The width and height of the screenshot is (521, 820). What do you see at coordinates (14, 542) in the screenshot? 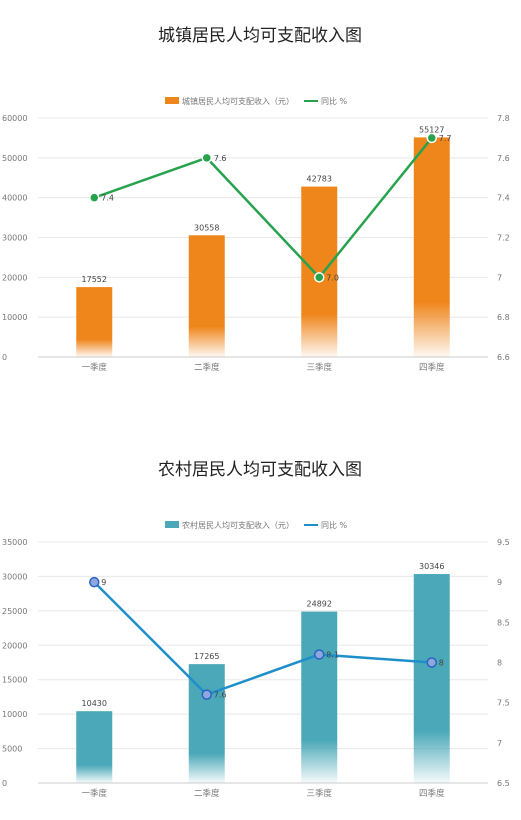
I see `y-tick-label: 35000` at bounding box center [14, 542].